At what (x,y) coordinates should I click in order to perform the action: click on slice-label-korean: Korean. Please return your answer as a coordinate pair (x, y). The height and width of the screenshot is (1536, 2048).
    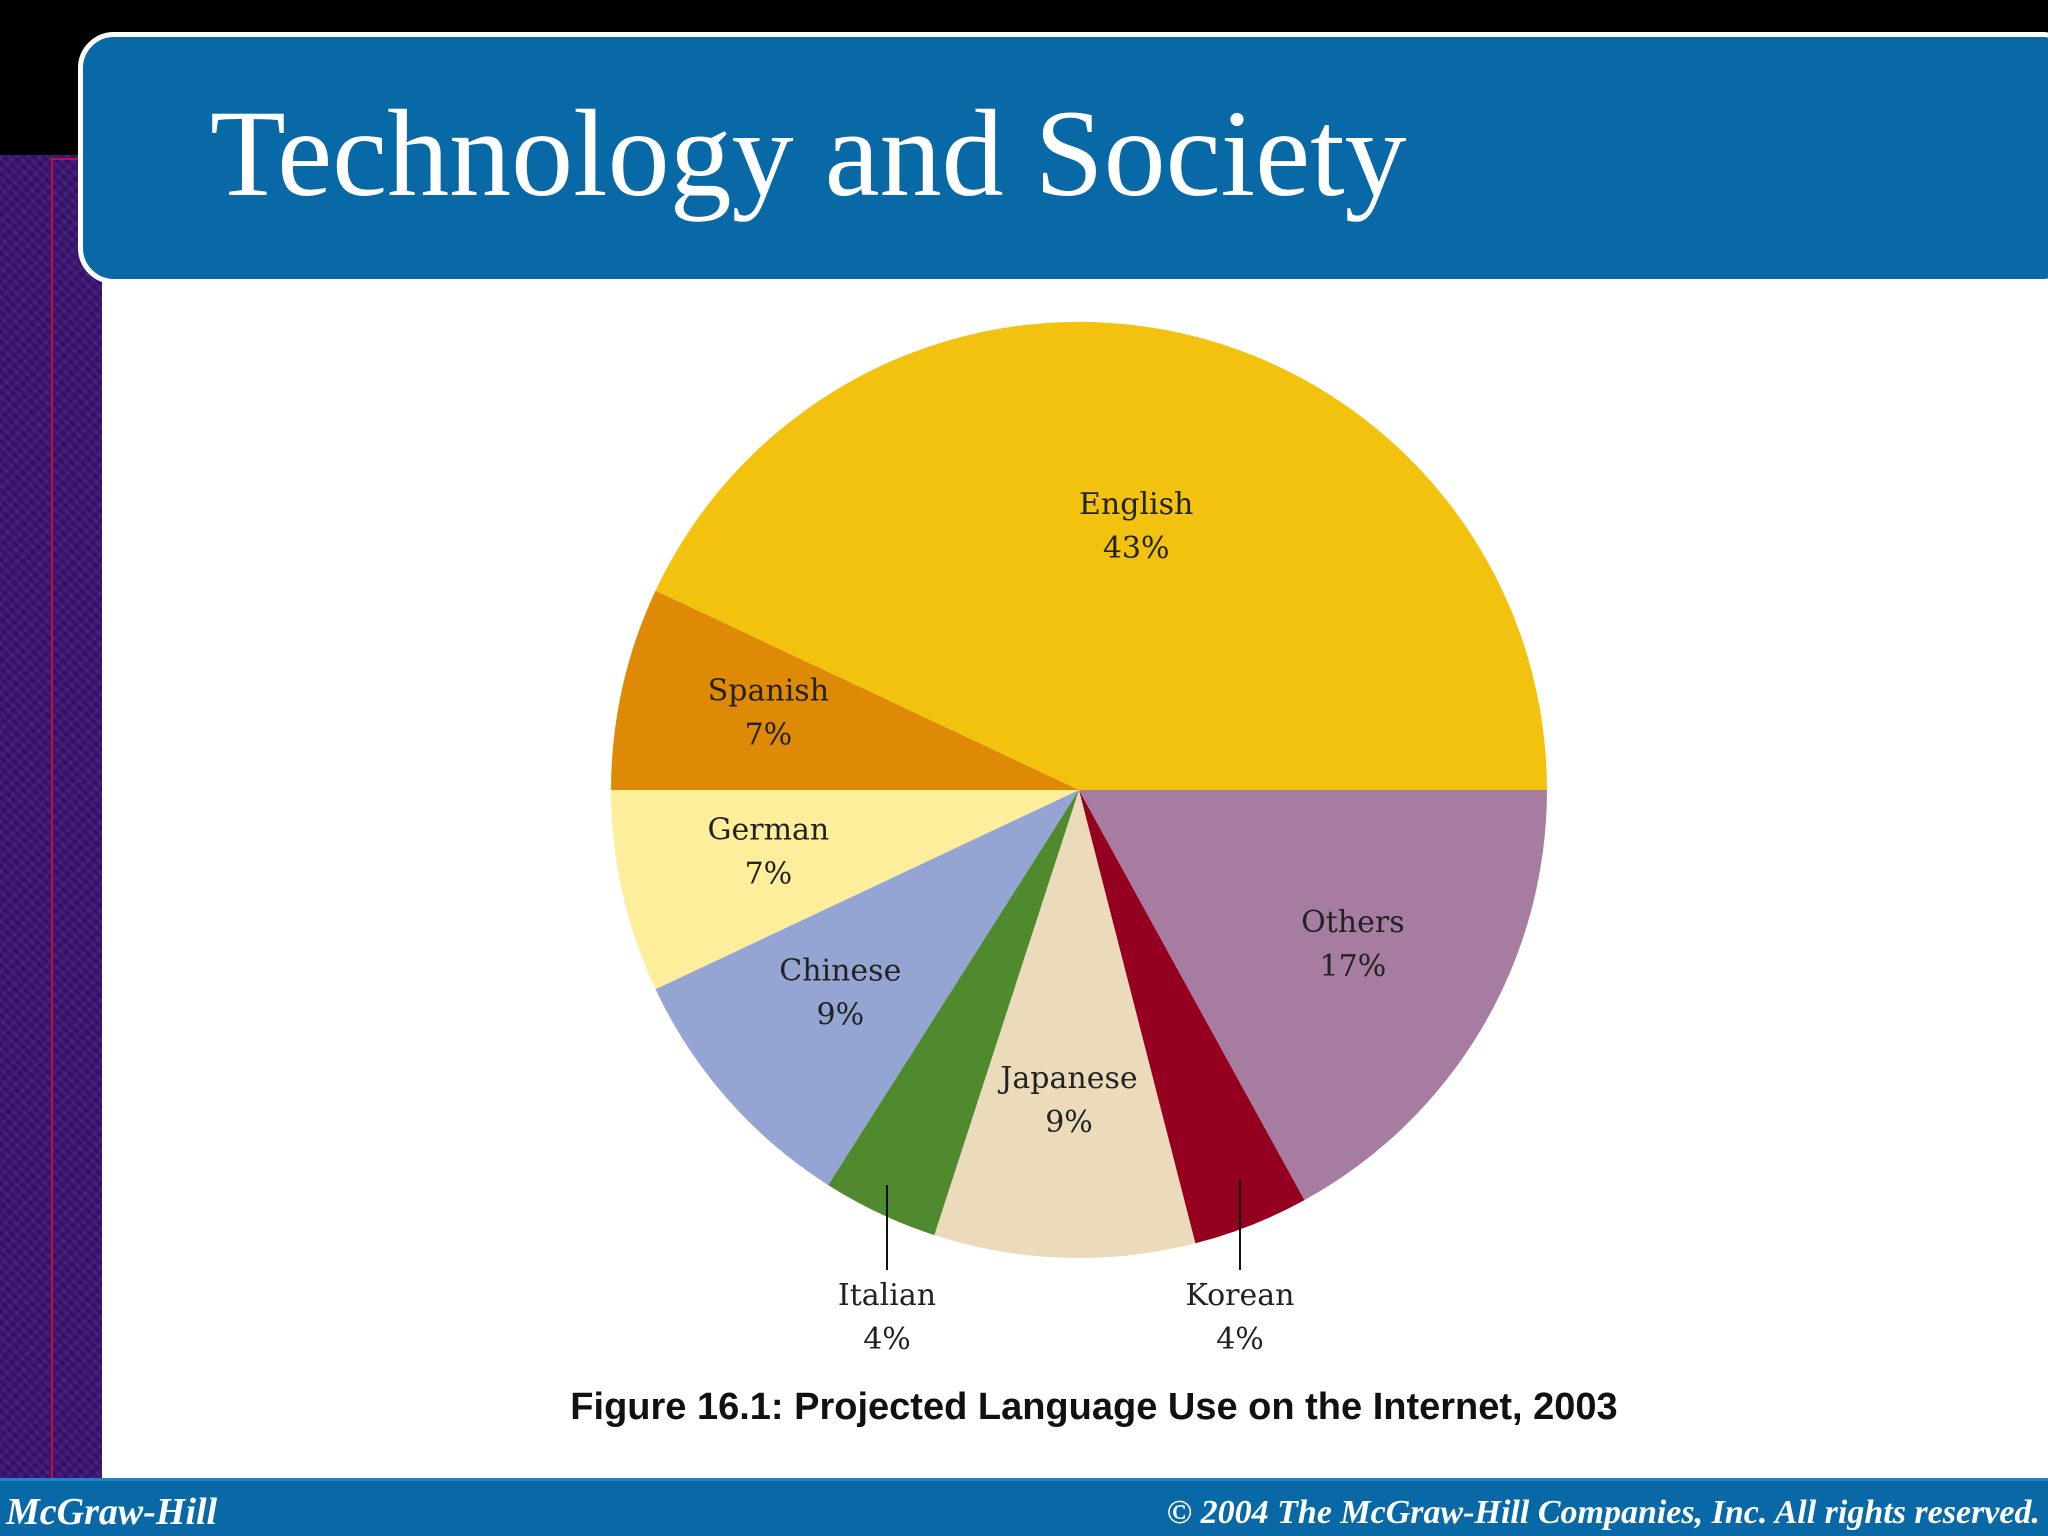
    Looking at the image, I should click on (1240, 1295).